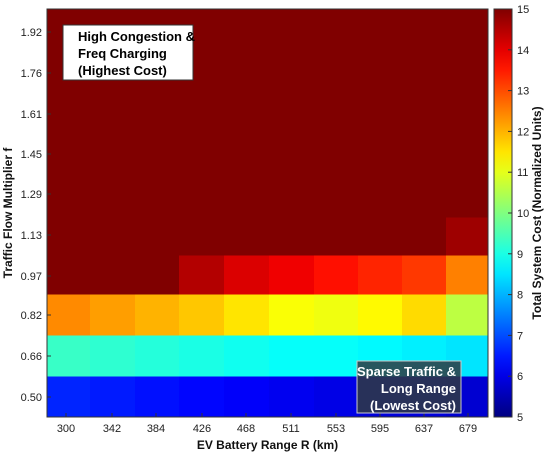 The width and height of the screenshot is (550, 456). Describe the element at coordinates (128, 52) in the screenshot. I see `annotation-box-high` at that location.